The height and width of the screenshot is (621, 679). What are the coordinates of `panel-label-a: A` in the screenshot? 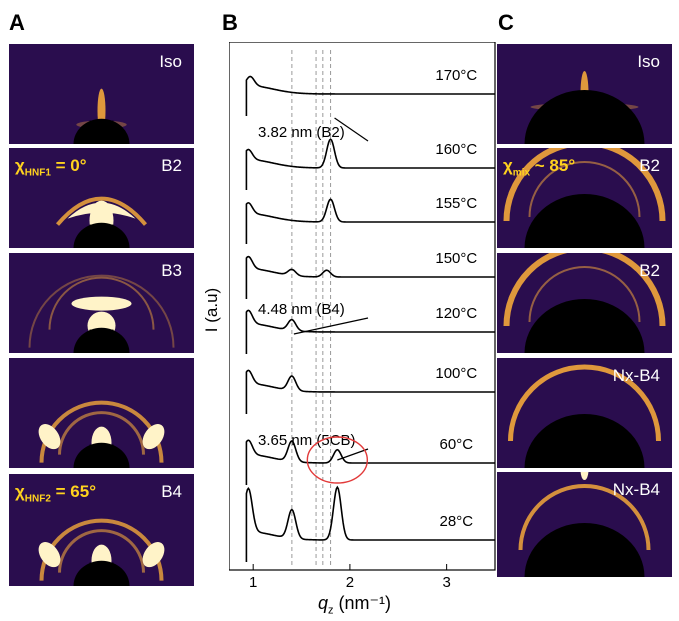 It's located at (17, 22).